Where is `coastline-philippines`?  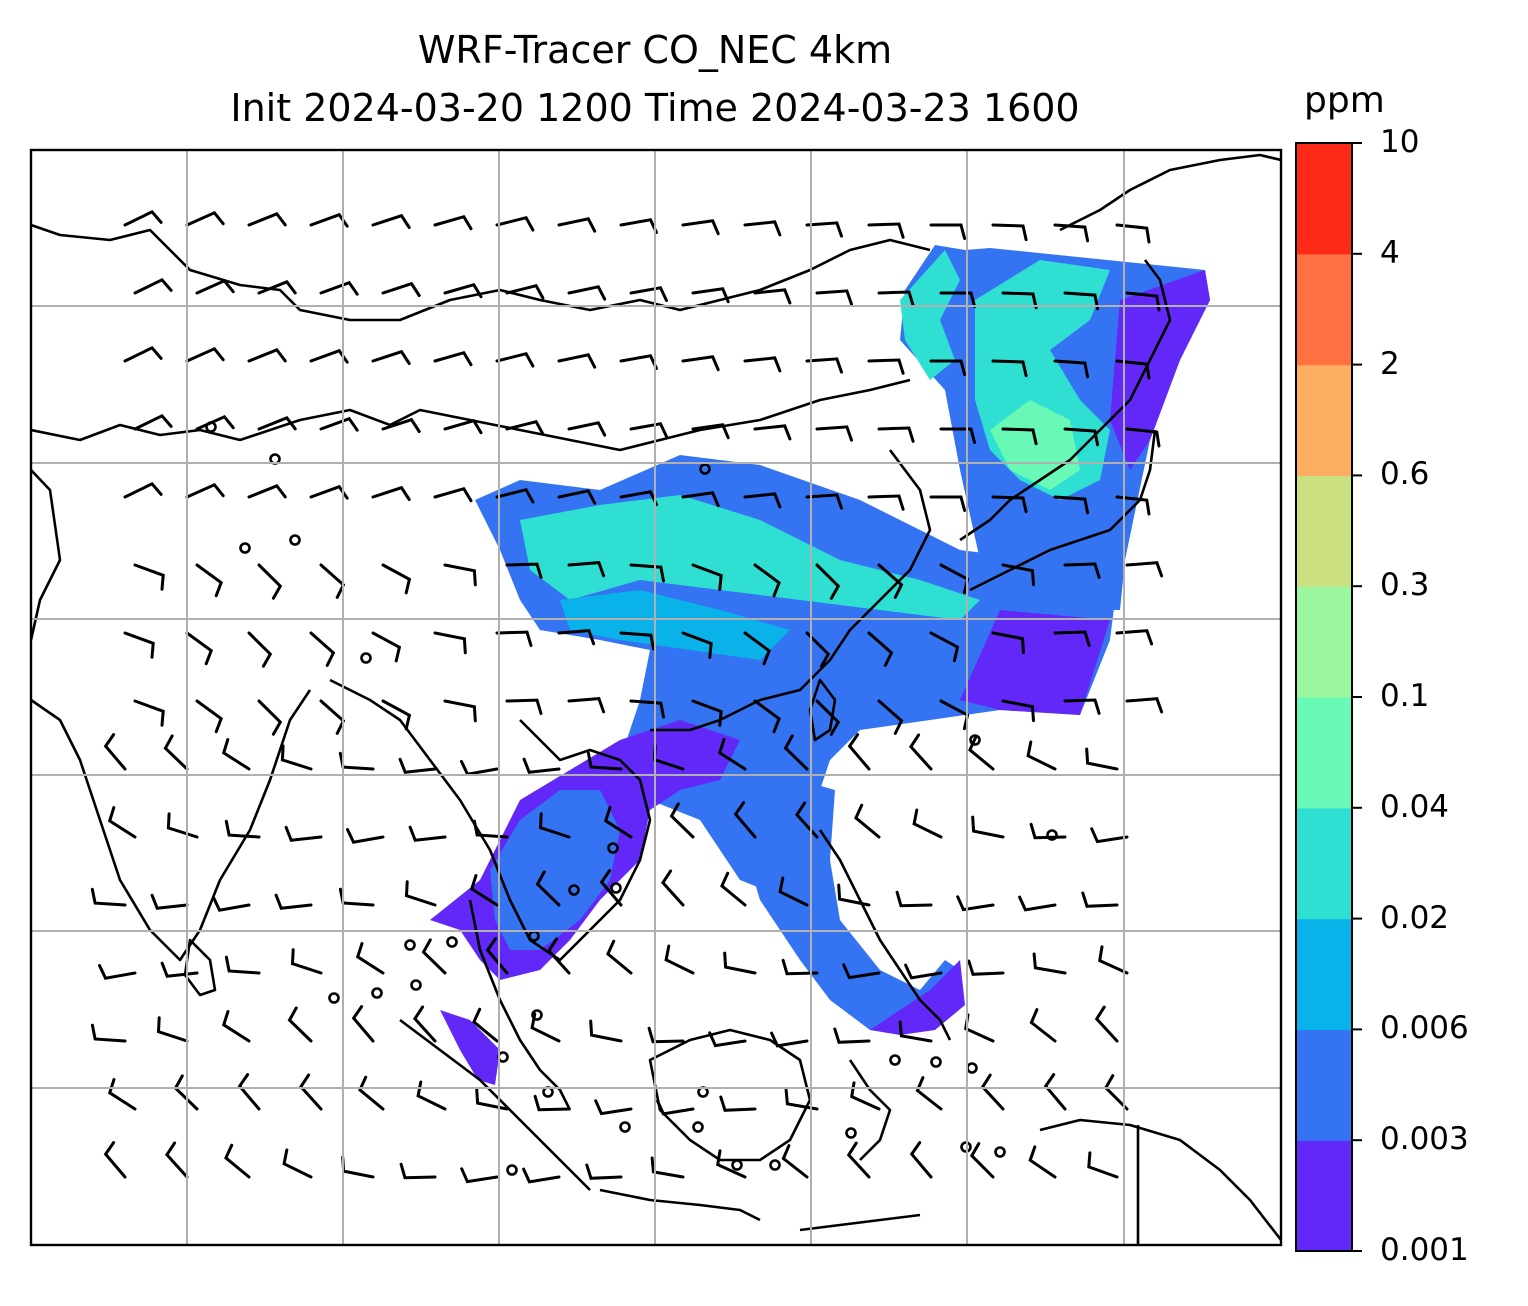 coastline-philippines is located at coordinates (885, 935).